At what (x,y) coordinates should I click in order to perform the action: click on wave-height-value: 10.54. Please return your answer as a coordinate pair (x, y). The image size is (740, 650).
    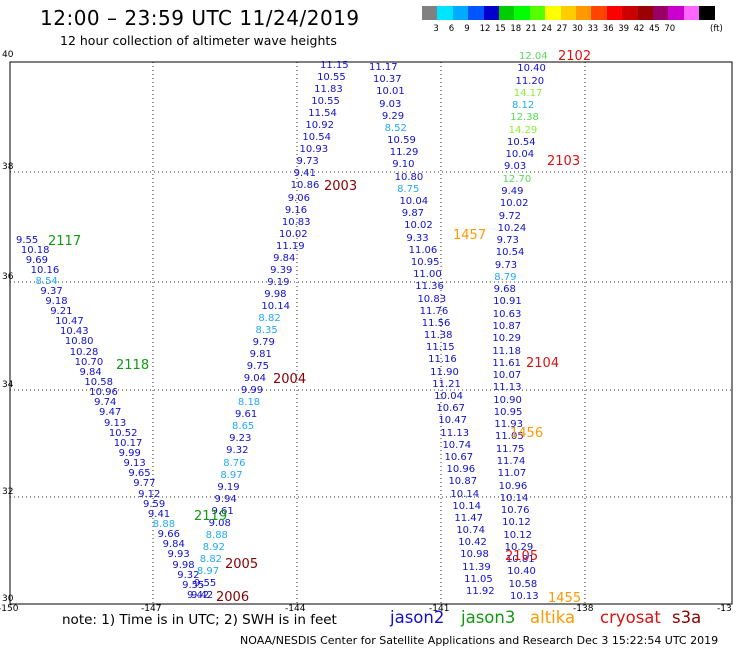
    Looking at the image, I should click on (510, 253).